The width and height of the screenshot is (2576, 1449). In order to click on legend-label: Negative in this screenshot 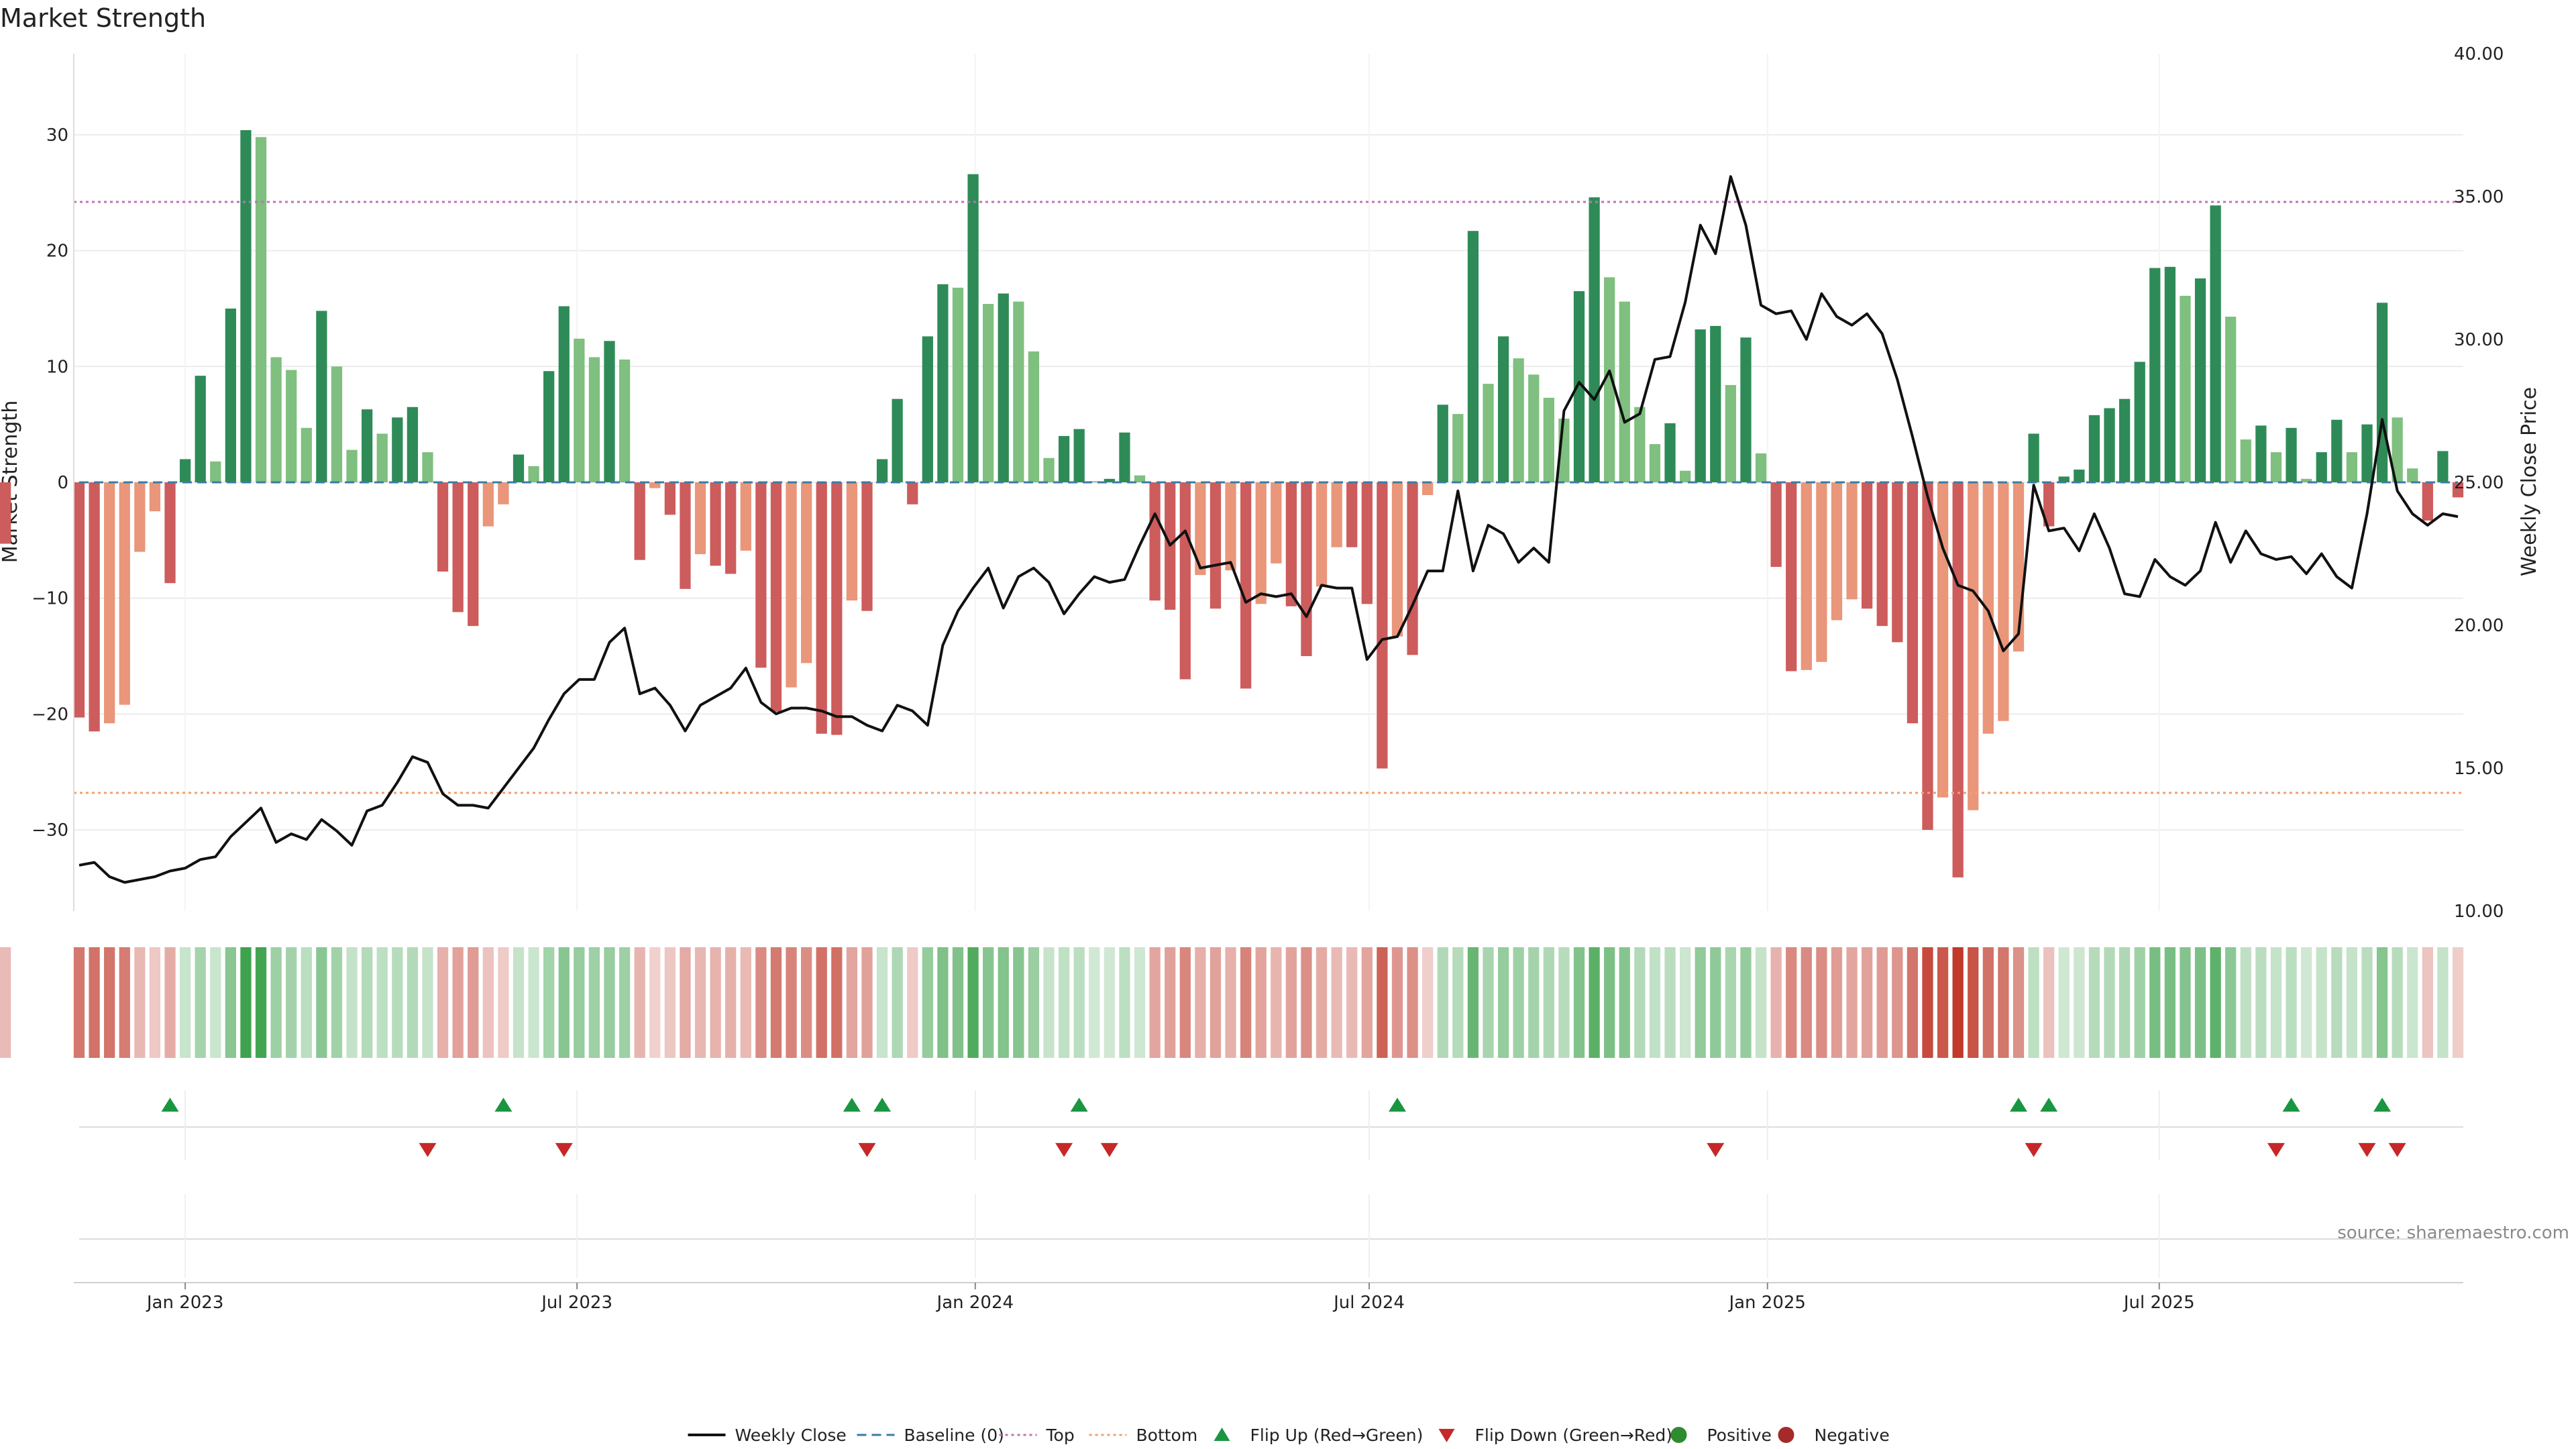, I will do `click(1852, 1435)`.